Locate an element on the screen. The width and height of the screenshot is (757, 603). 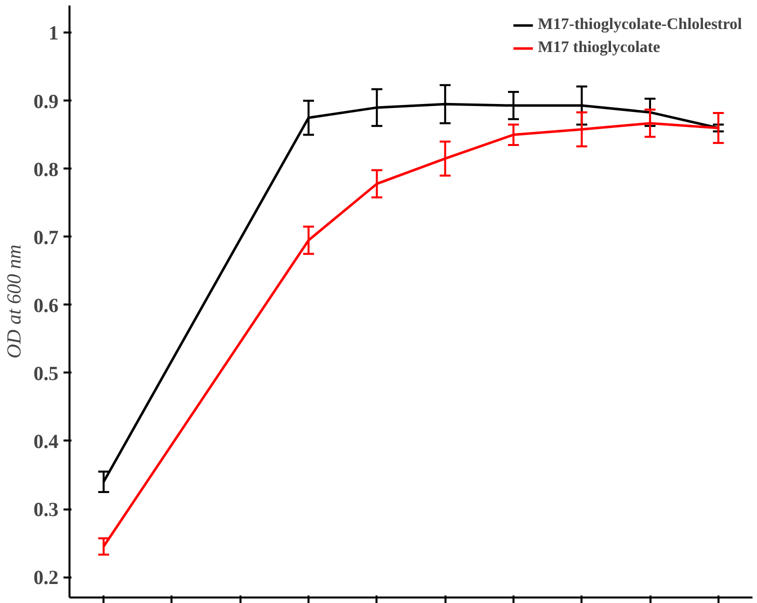
y-tick-label: 0.8 is located at coordinates (46, 169).